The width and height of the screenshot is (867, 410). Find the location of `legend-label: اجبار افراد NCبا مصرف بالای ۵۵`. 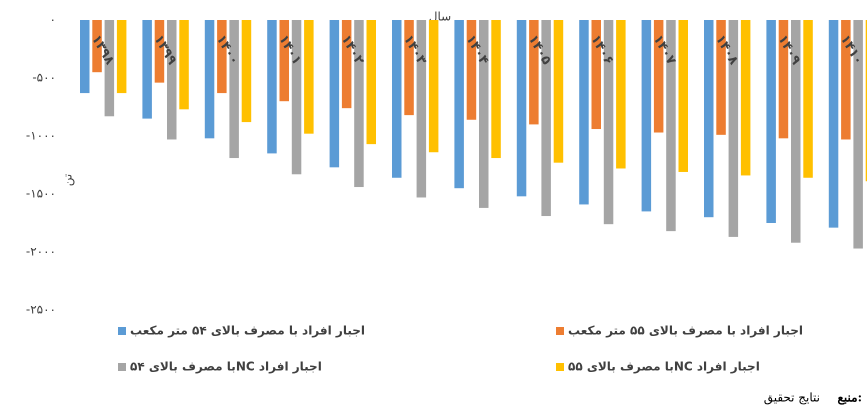

legend-label: اجبار افراد NCبا مصرف بالای ۵۵ is located at coordinates (664, 367).